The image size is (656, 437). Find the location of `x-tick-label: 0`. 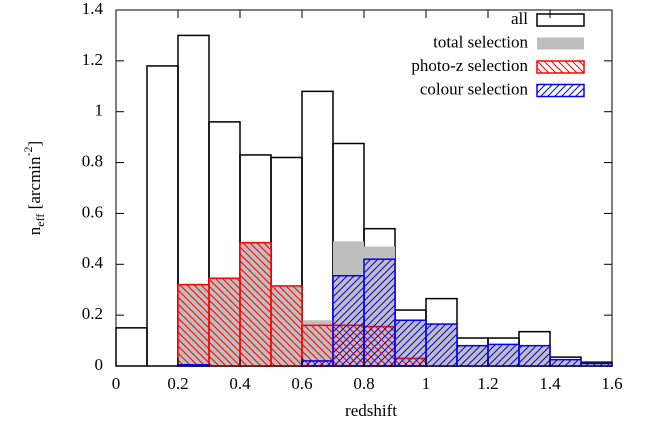

x-tick-label: 0 is located at coordinates (116, 383).